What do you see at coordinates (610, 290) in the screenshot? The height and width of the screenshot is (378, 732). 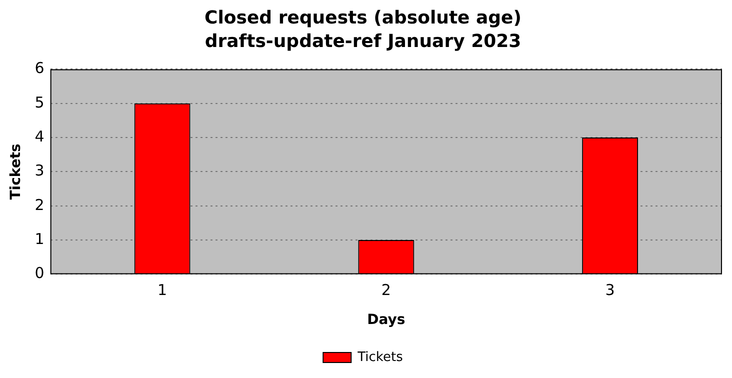 I see `x-tick-label: 3` at bounding box center [610, 290].